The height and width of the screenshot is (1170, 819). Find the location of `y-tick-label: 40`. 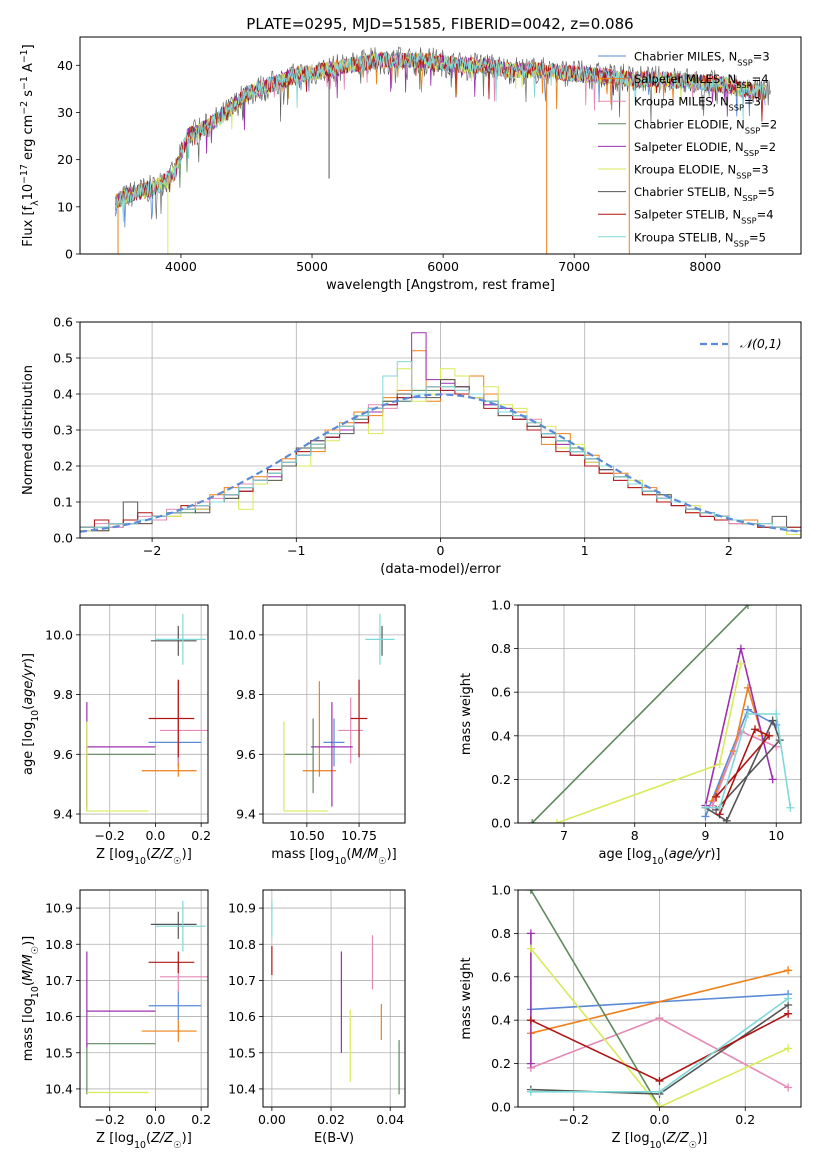

y-tick-label: 40 is located at coordinates (65, 65).